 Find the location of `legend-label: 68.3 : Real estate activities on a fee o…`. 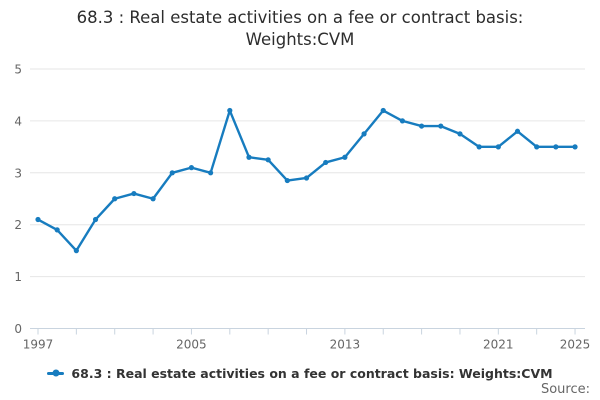

legend-label: 68.3 : Real estate activities on a fee o… is located at coordinates (312, 373).